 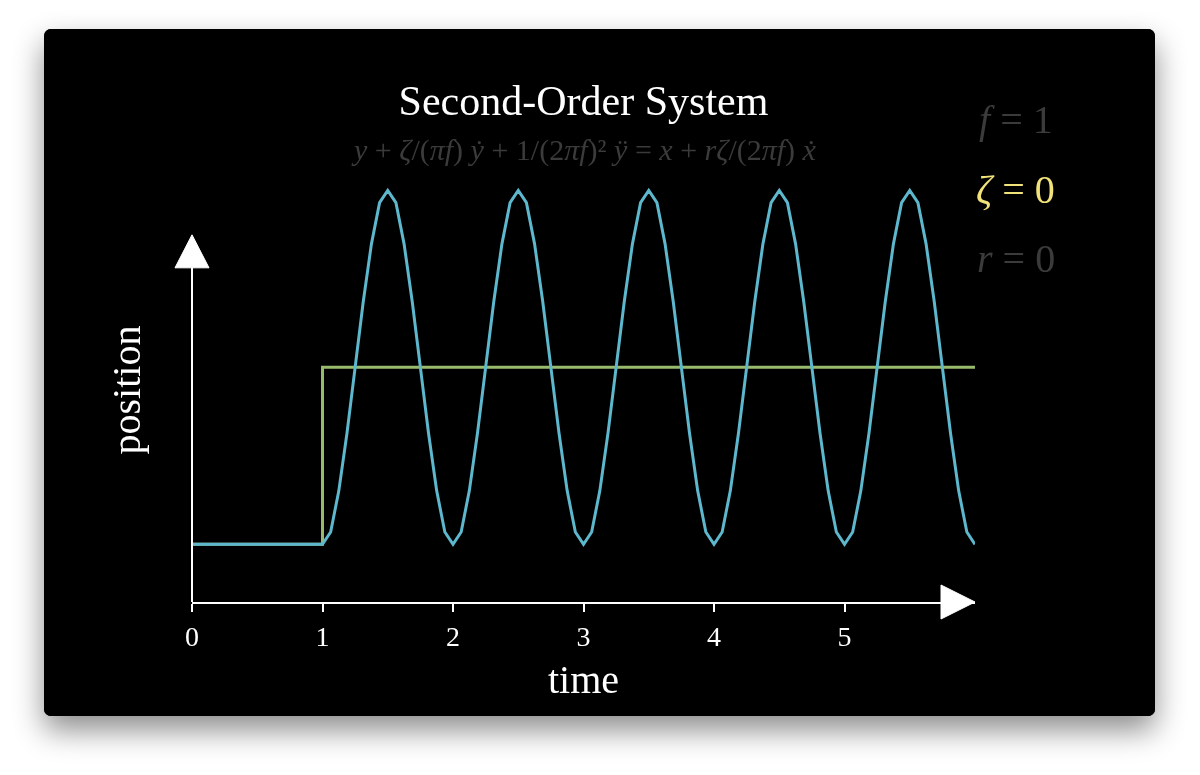 What do you see at coordinates (583, 100) in the screenshot?
I see `chart-title: Second-Order System` at bounding box center [583, 100].